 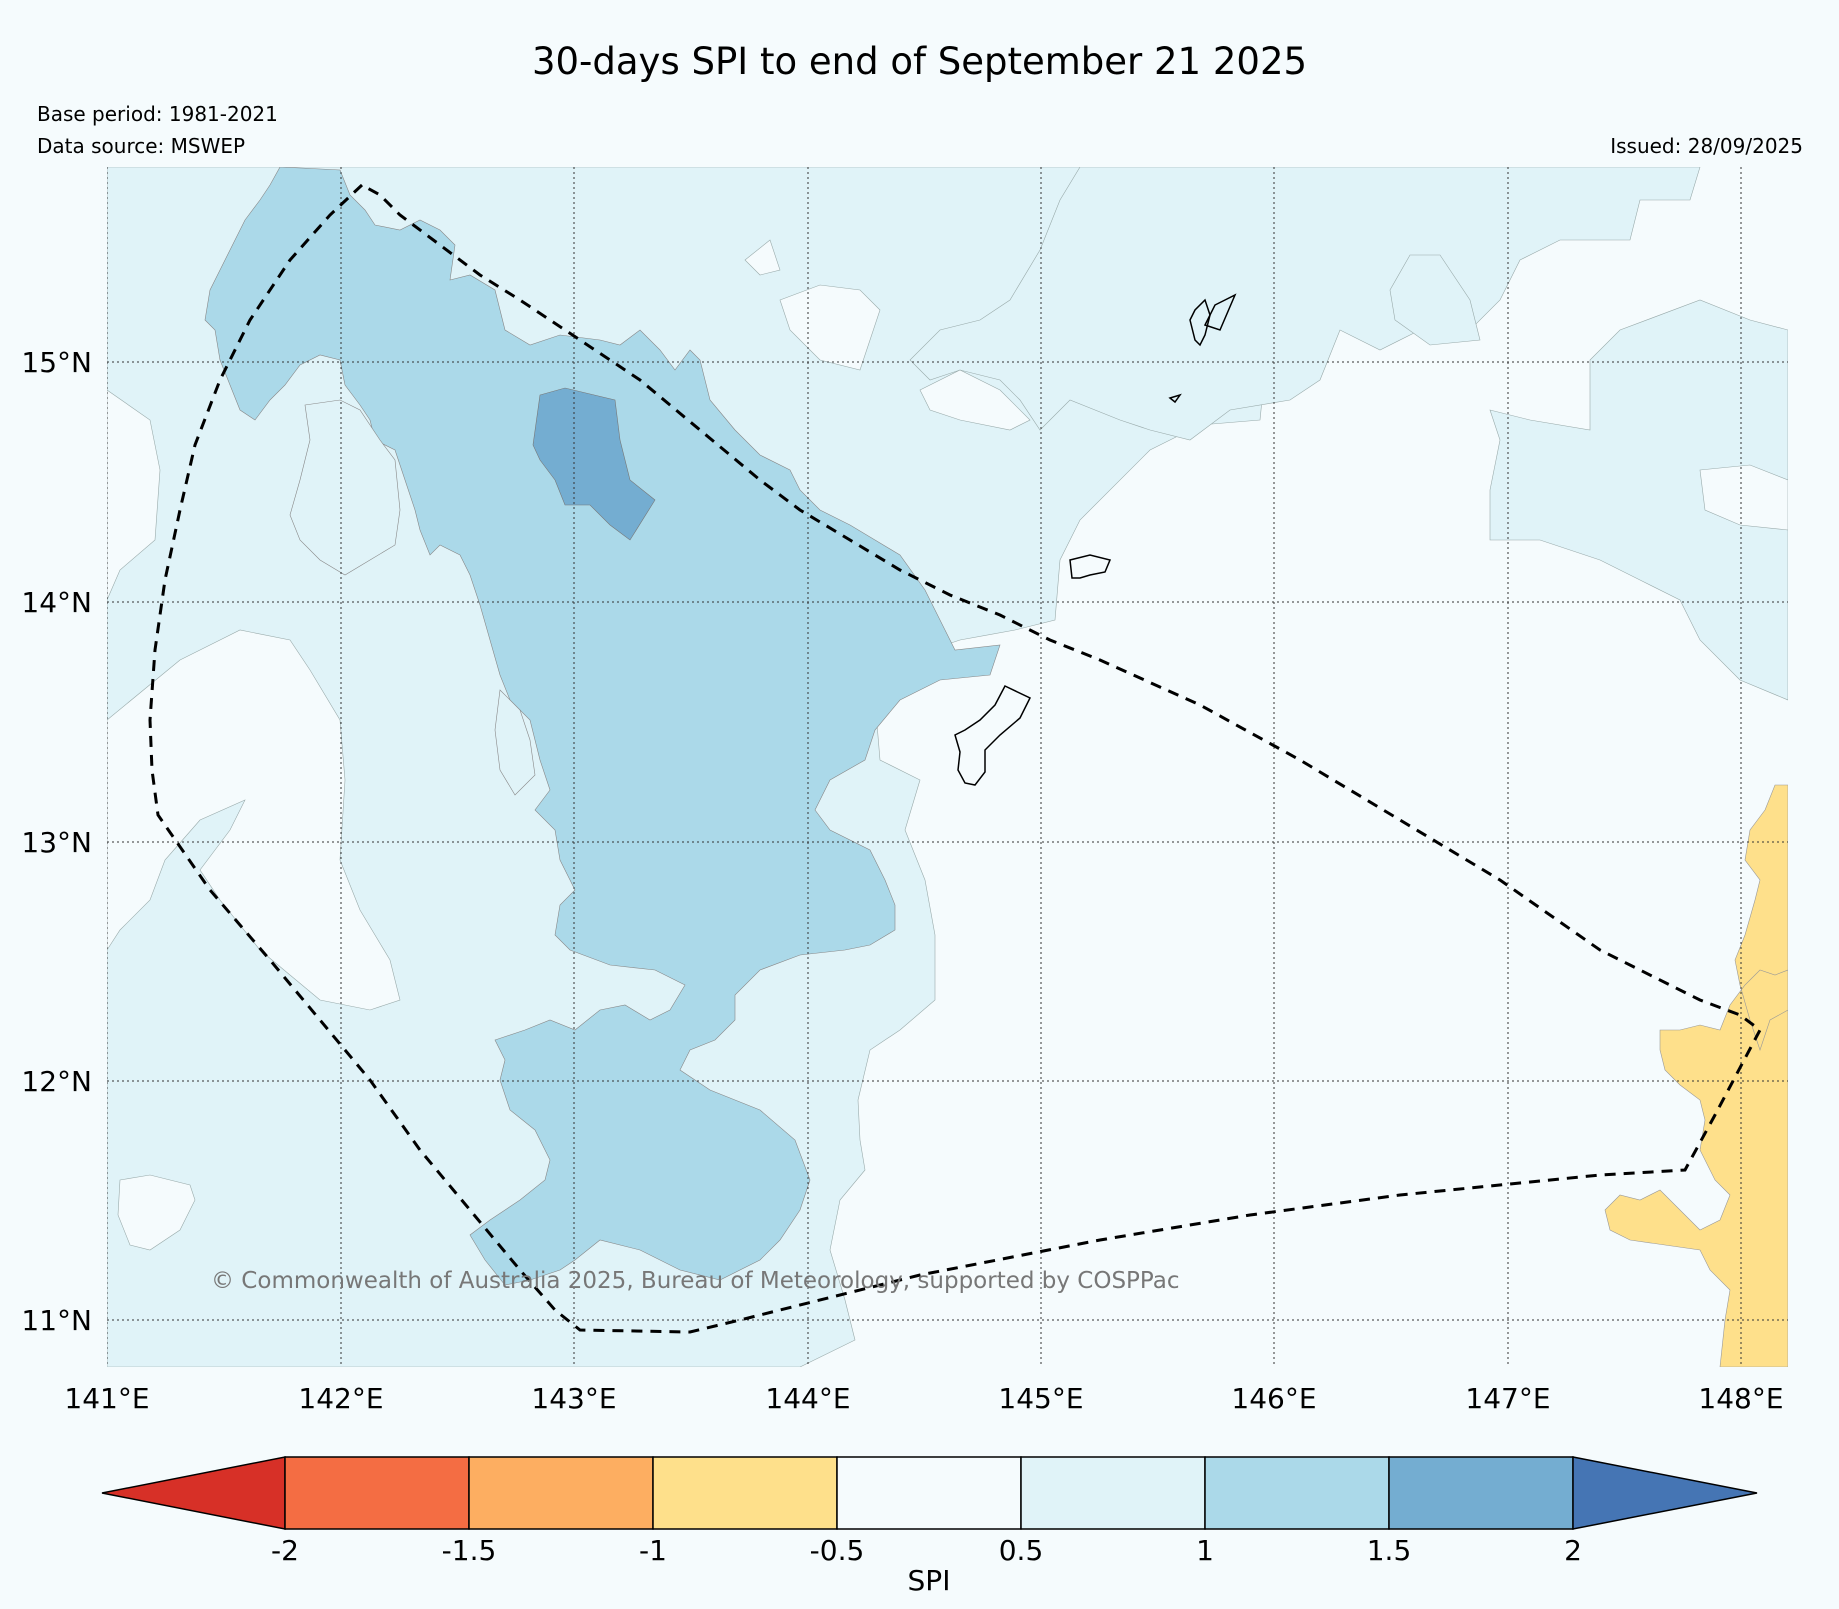 I want to click on spi-0.5-1-region-east, so click(x=1638, y=500).